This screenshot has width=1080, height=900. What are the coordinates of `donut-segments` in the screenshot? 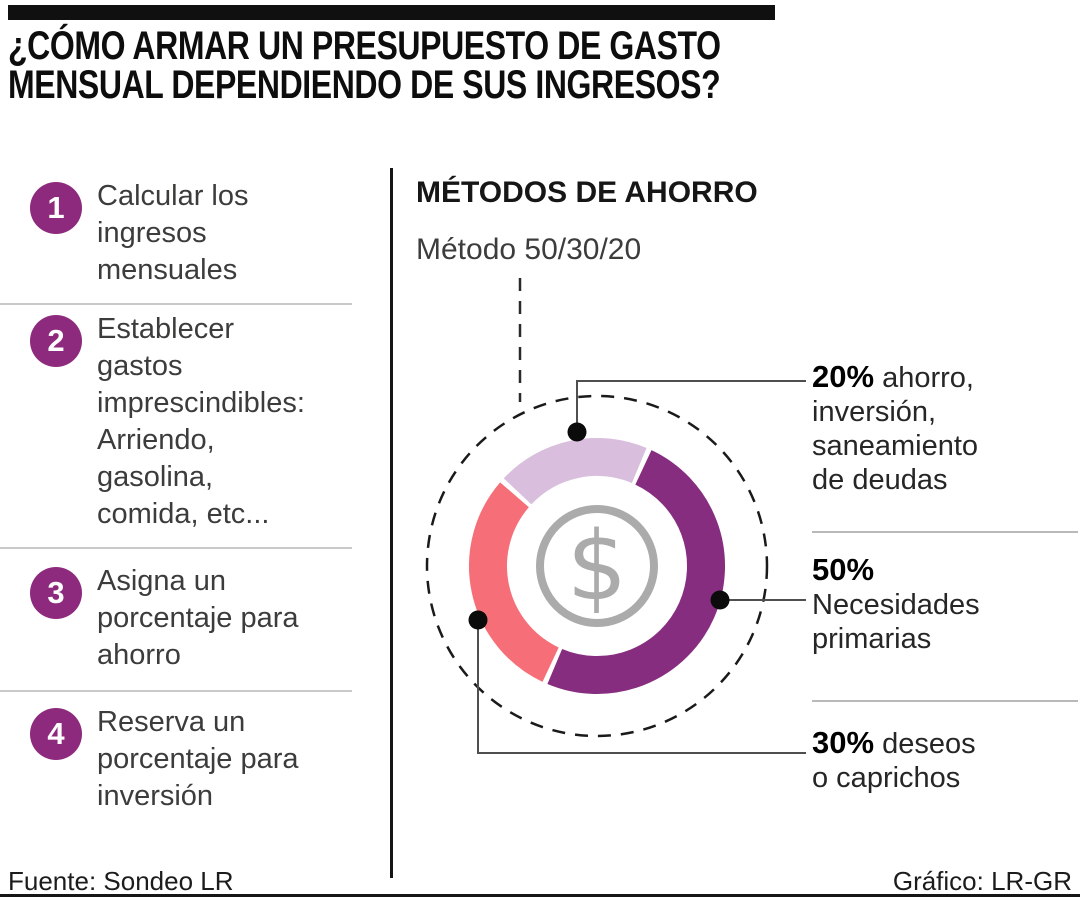 It's located at (597, 566).